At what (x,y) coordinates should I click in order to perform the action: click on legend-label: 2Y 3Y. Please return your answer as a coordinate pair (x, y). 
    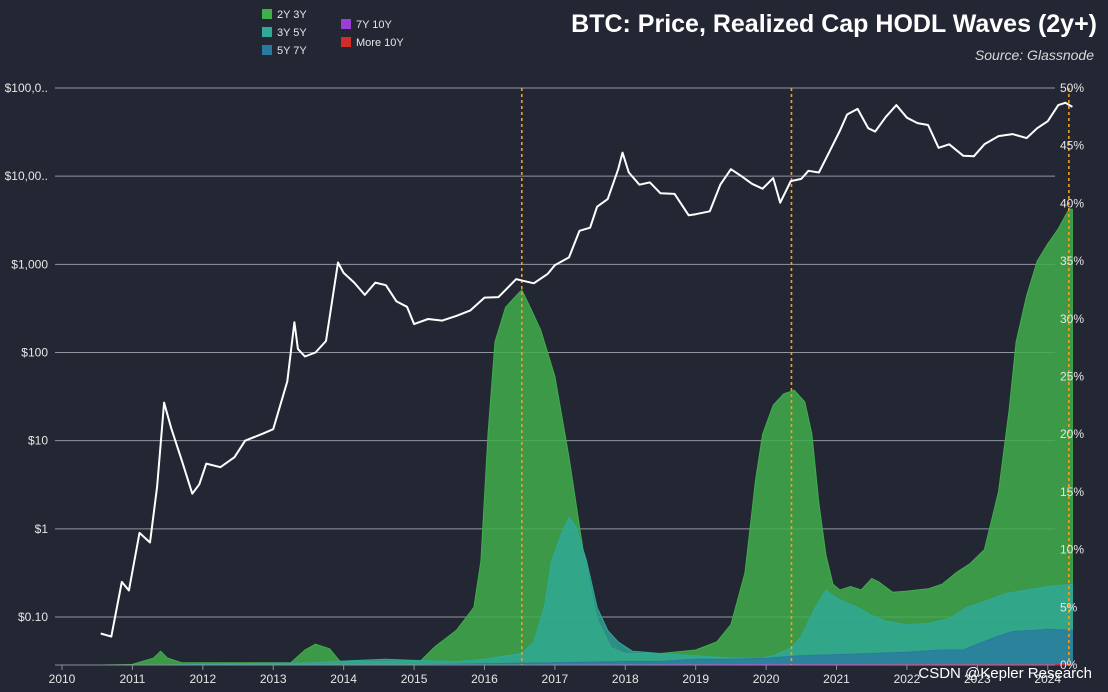
    Looking at the image, I should click on (292, 15).